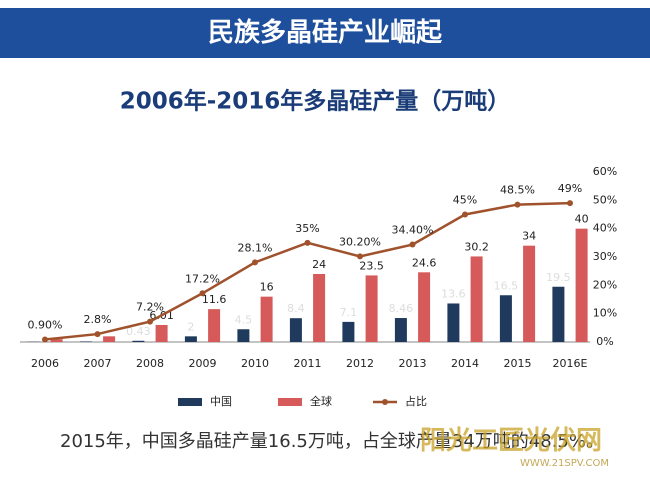 This screenshot has width=650, height=493. Describe the element at coordinates (45, 363) in the screenshot. I see `x-tick-label: 2006` at that location.